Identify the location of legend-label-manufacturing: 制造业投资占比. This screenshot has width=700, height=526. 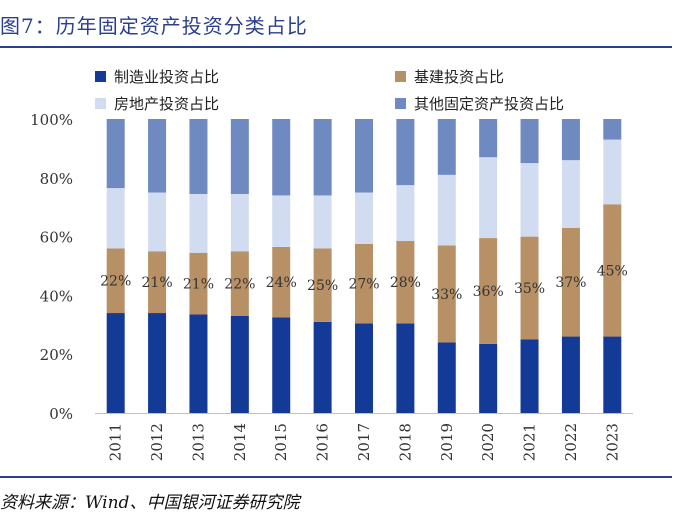
(167, 77).